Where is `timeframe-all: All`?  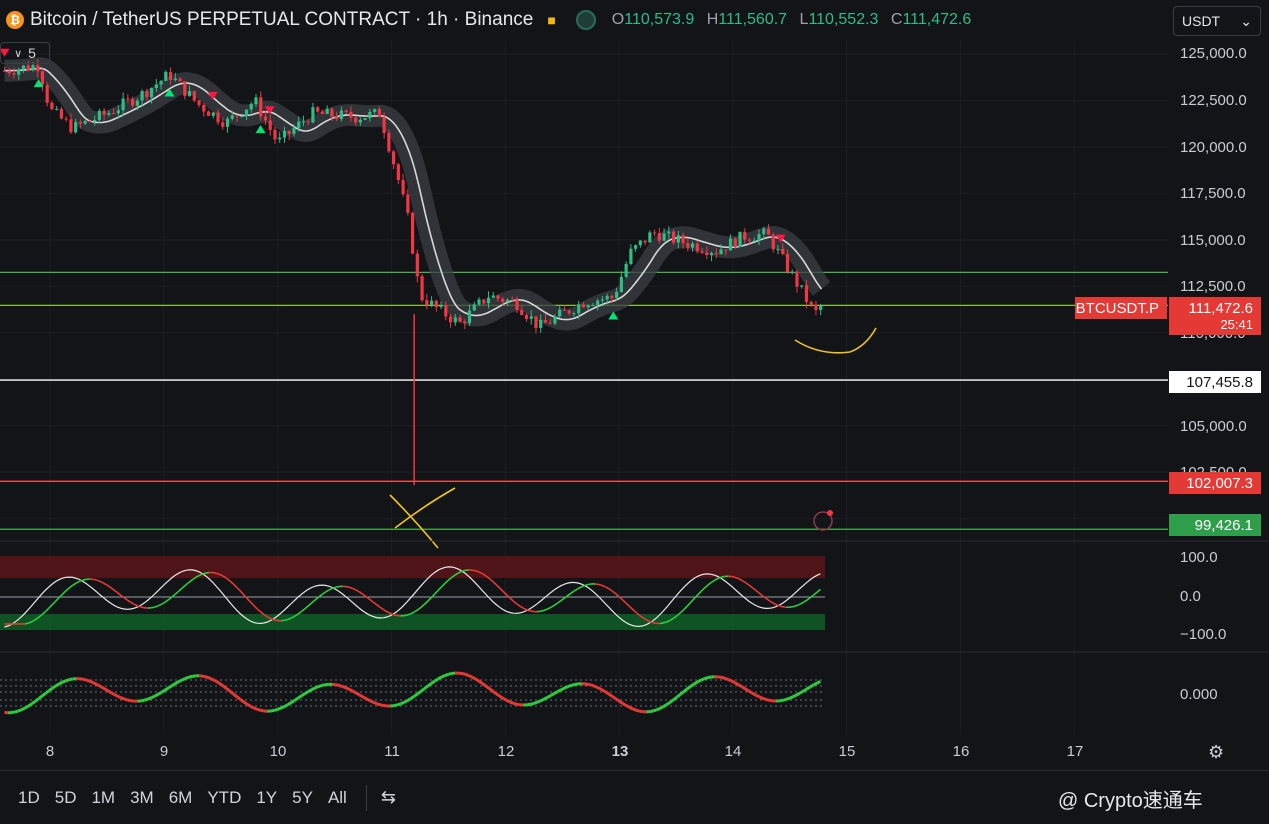 timeframe-all: All is located at coordinates (337, 797).